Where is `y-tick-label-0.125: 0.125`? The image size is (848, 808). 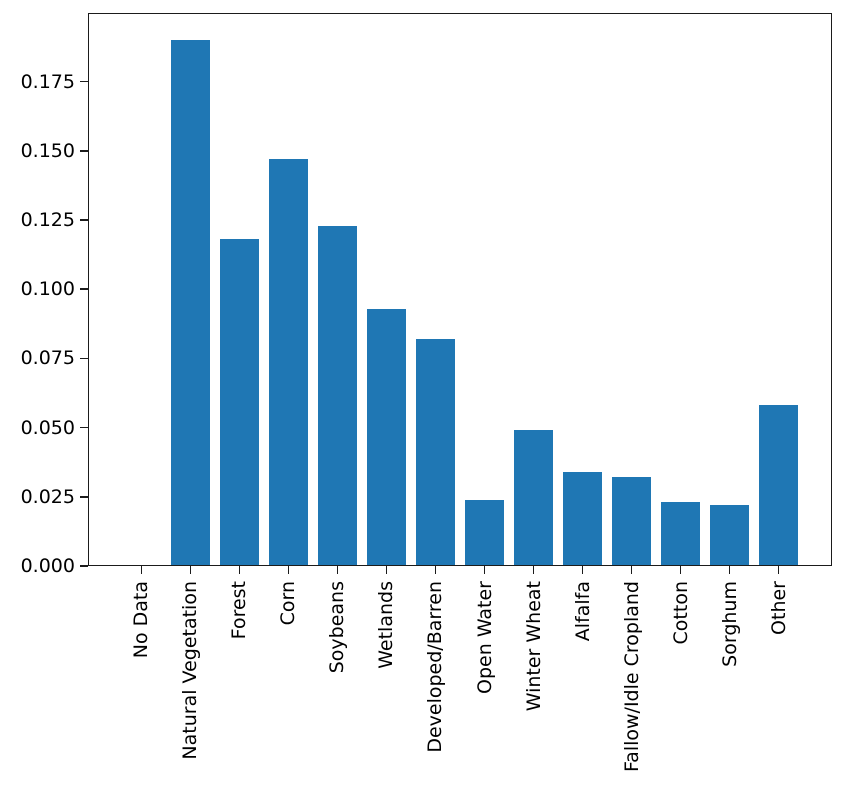
y-tick-label-0.125: 0.125 is located at coordinates (47, 220).